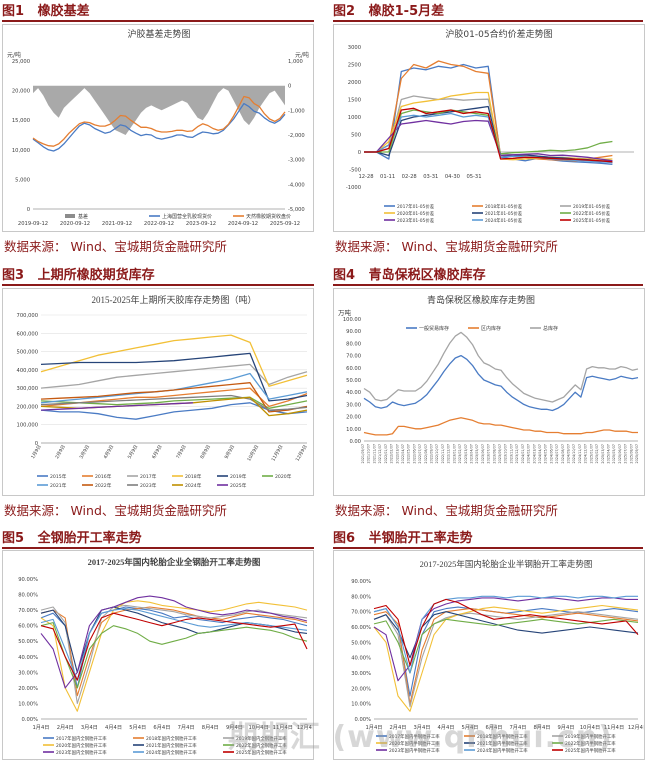  Describe the element at coordinates (186, 727) in the screenshot. I see `x-tick-label: 7月4日` at that location.